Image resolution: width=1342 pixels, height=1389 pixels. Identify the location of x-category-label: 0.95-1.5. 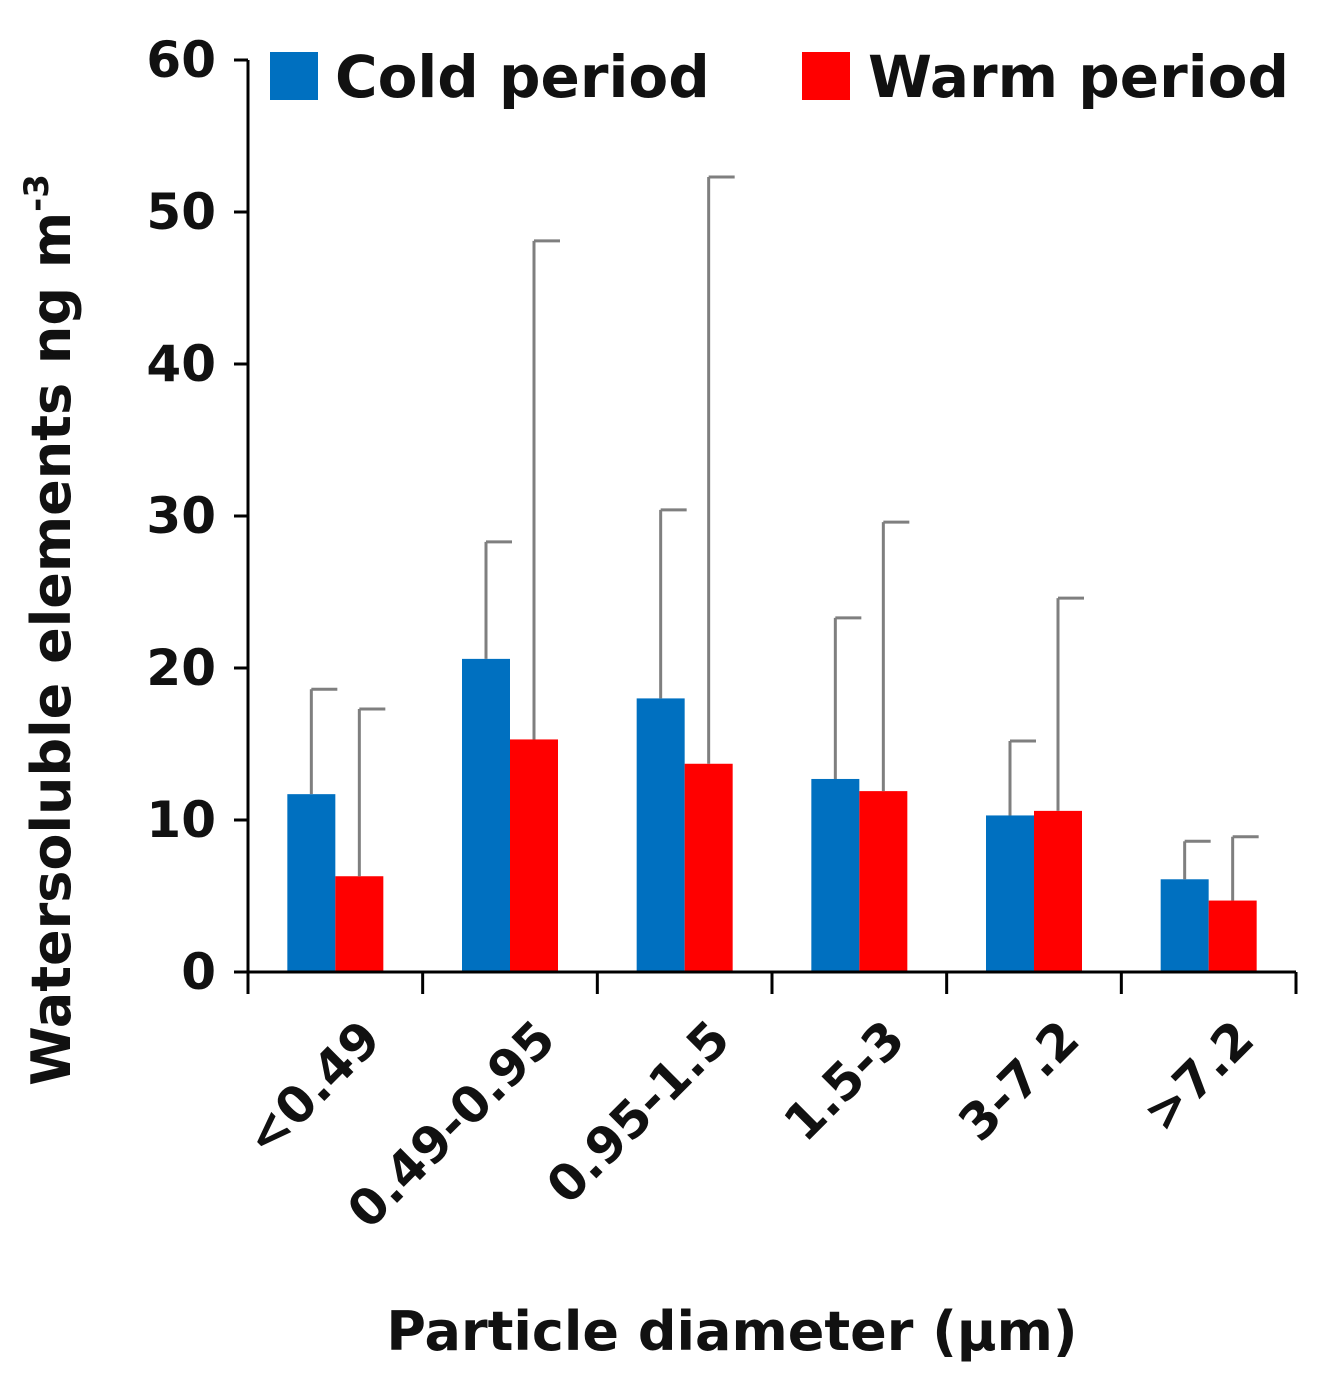
(639, 1112).